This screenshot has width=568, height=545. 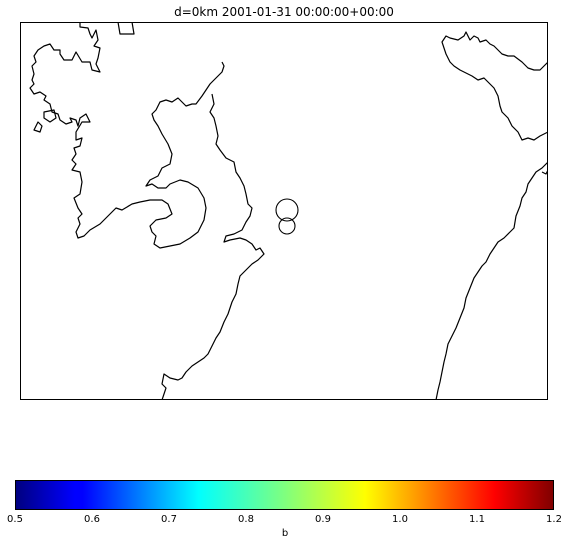 I want to click on colorbar-tick-label: 1.1, so click(x=477, y=519).